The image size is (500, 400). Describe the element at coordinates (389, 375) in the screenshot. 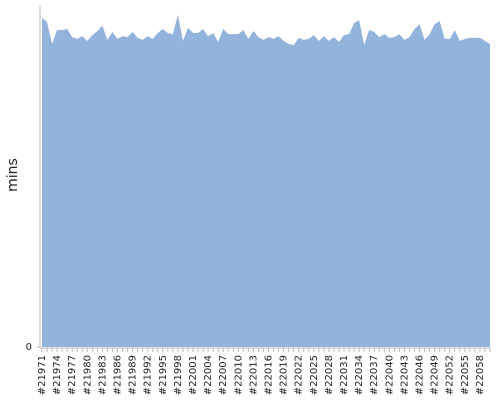

I see `x-tick-label: #22040` at that location.